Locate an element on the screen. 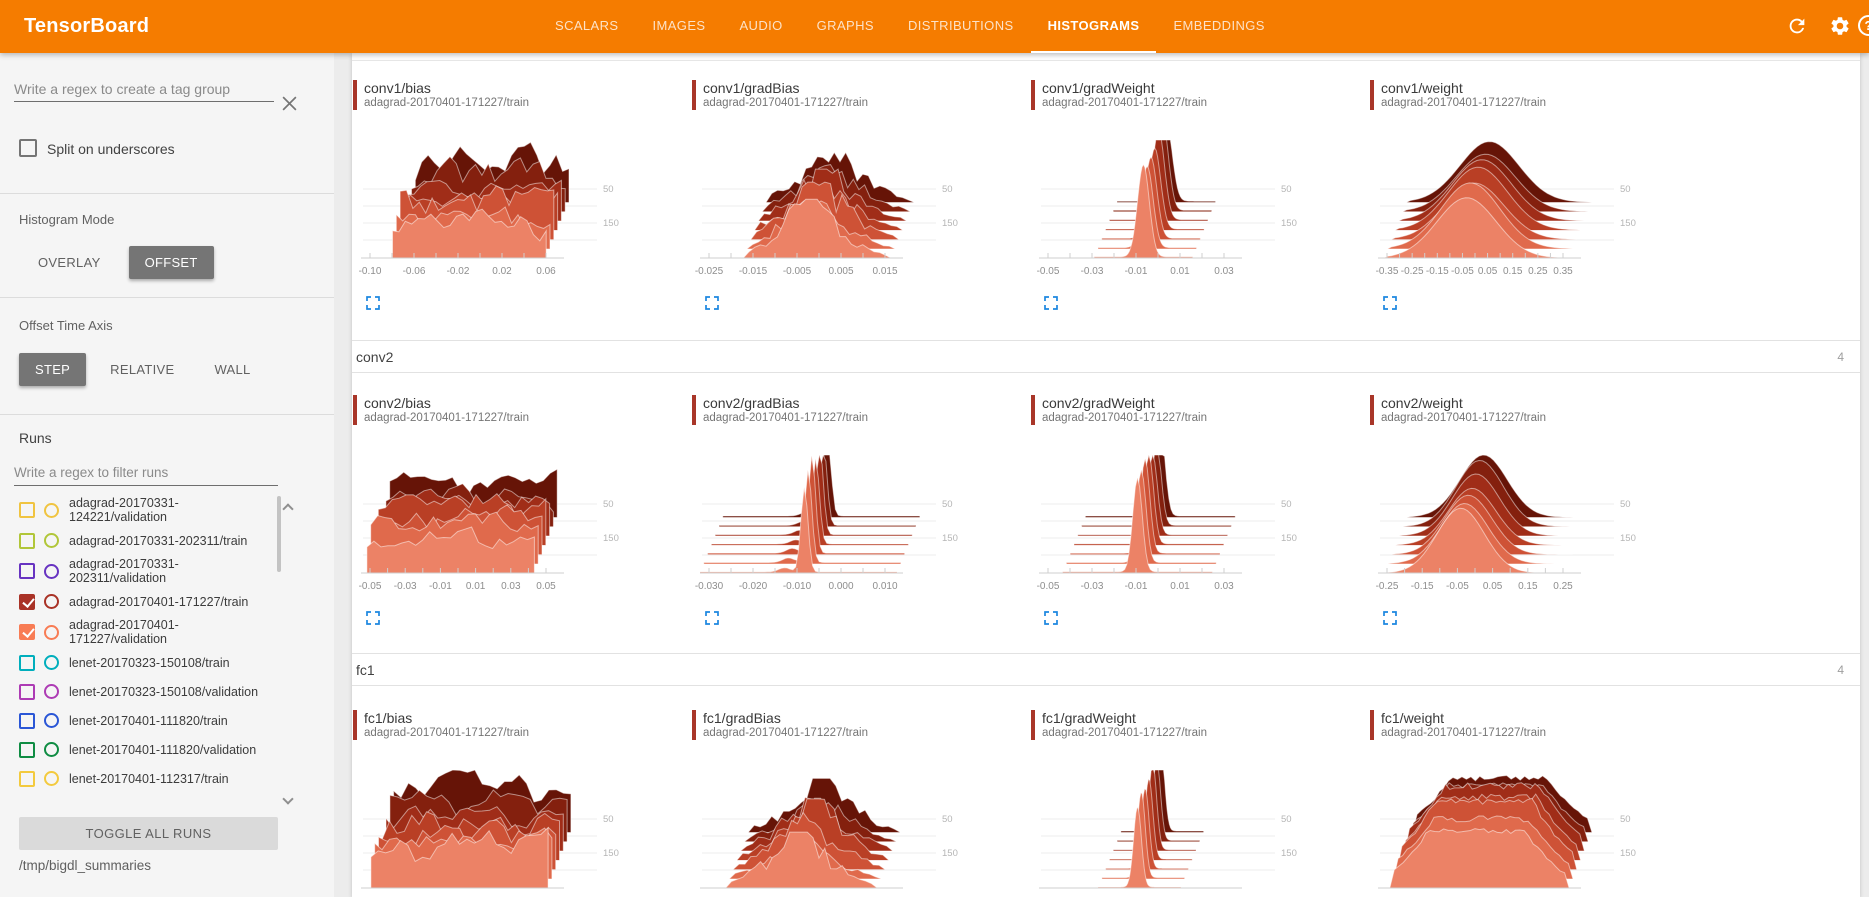 The image size is (1869, 897). svg-text: -0.10 is located at coordinates (370, 271).